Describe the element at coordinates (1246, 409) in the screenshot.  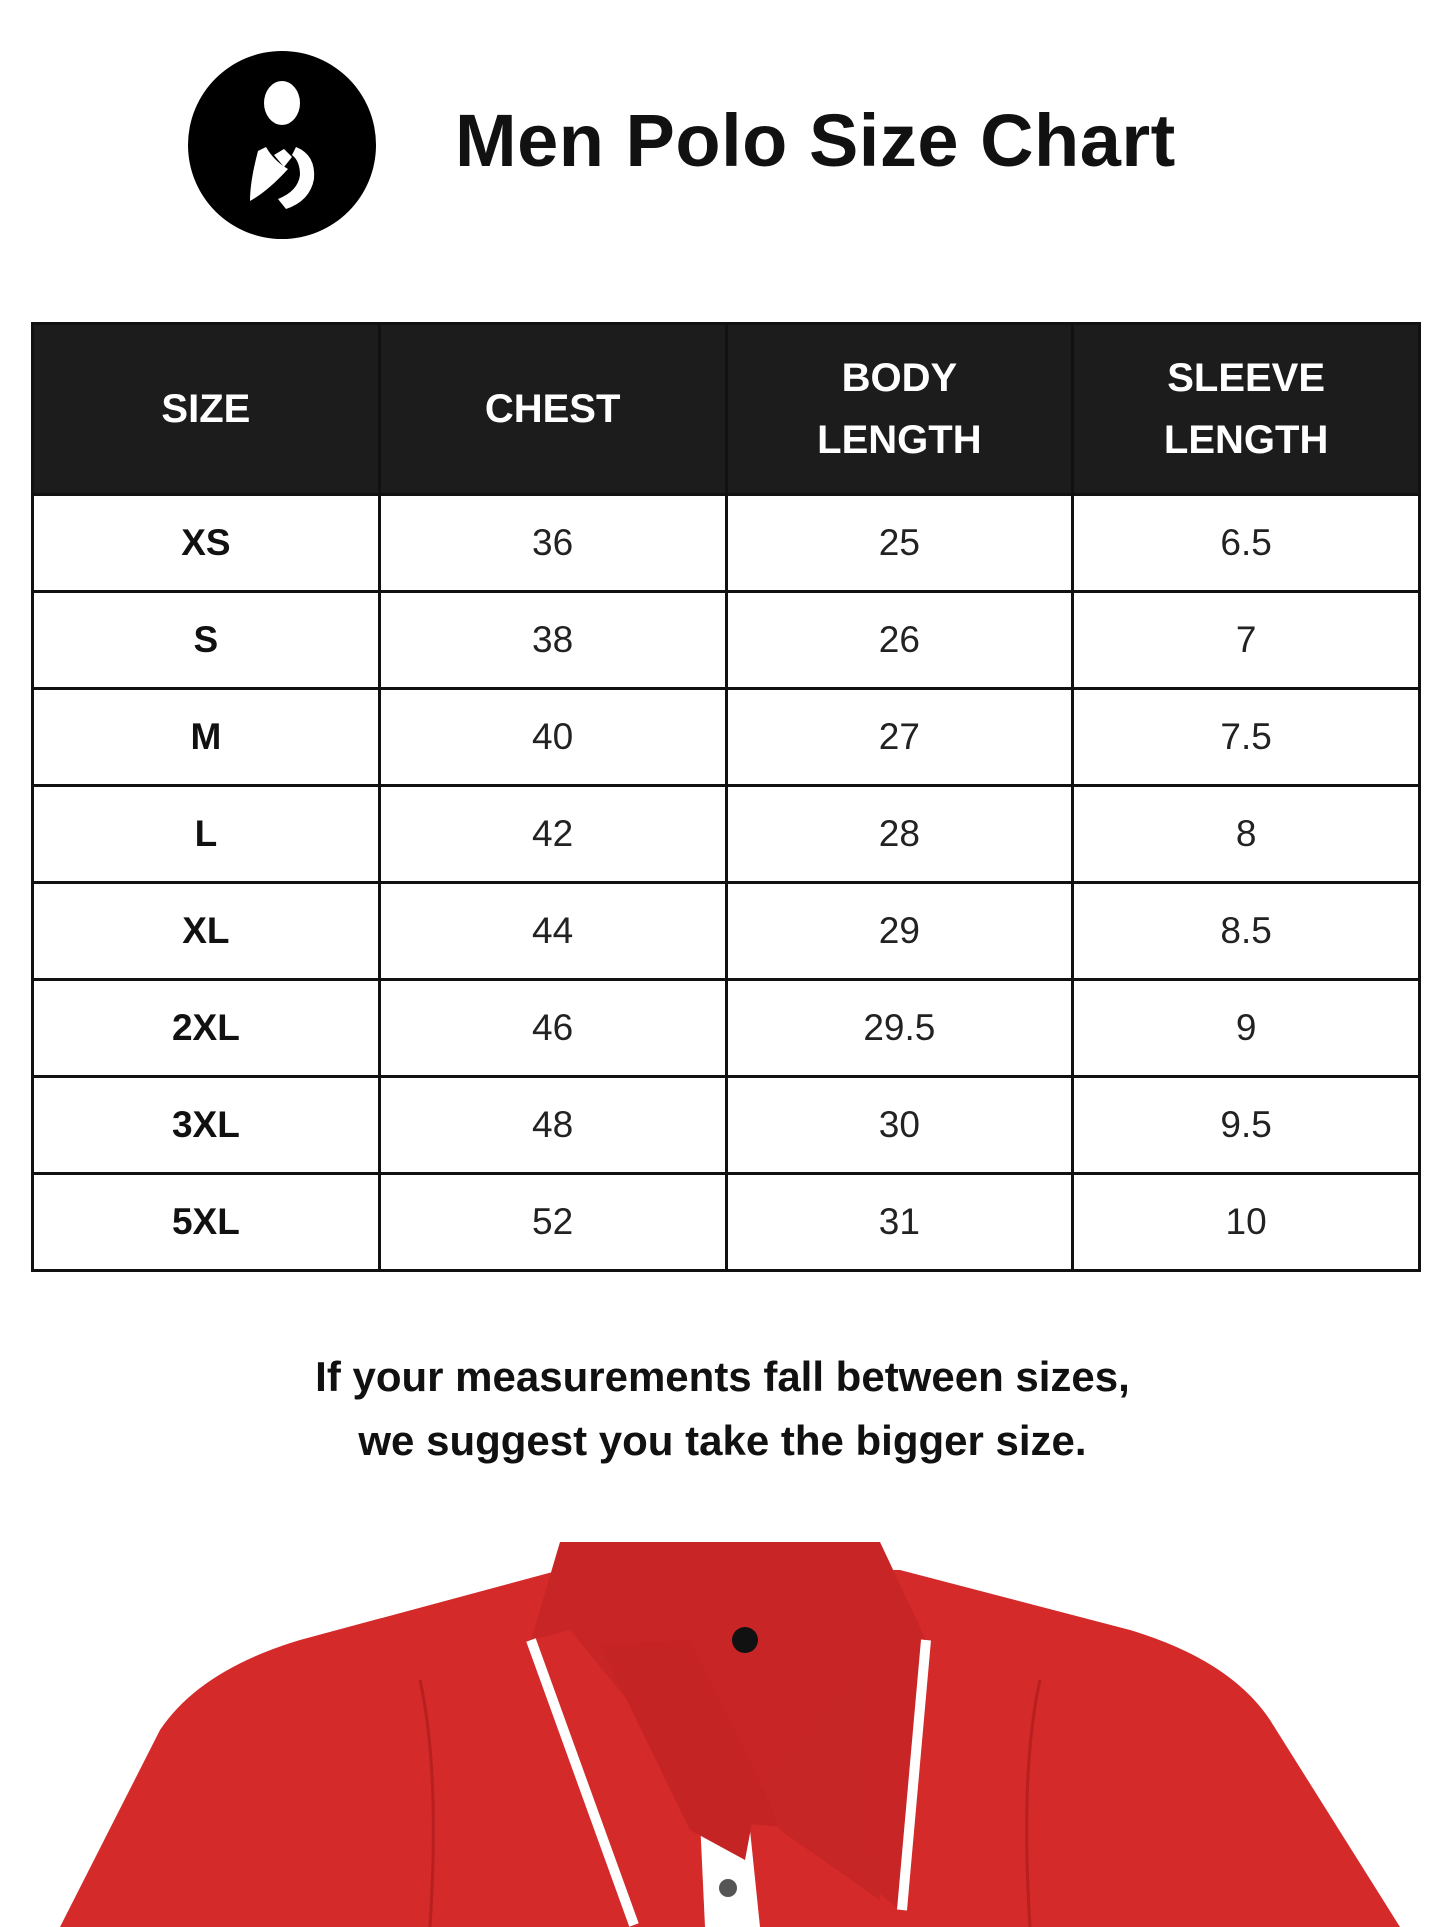
I see `column-header-sleeve-length: SLEEVE LENGTH` at that location.